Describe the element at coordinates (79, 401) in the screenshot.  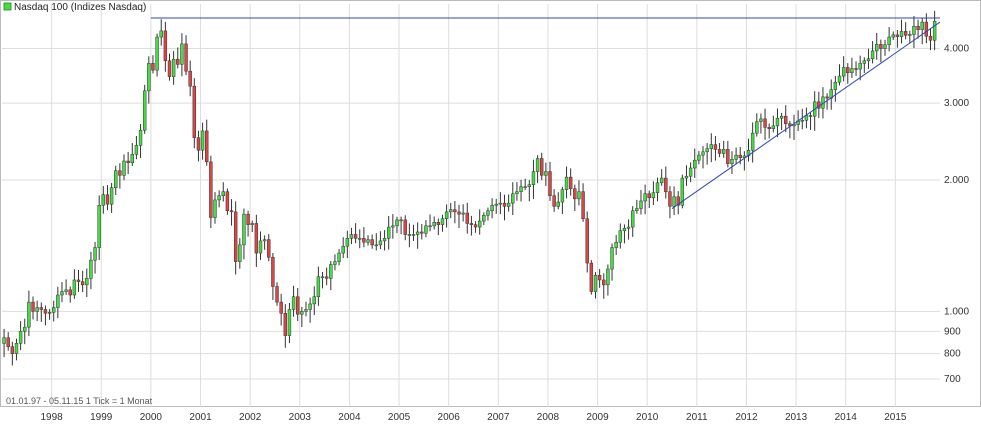
I see `date-range-info: 01.01.97 - 05.11.15 1 Tick = 1 Monat` at that location.